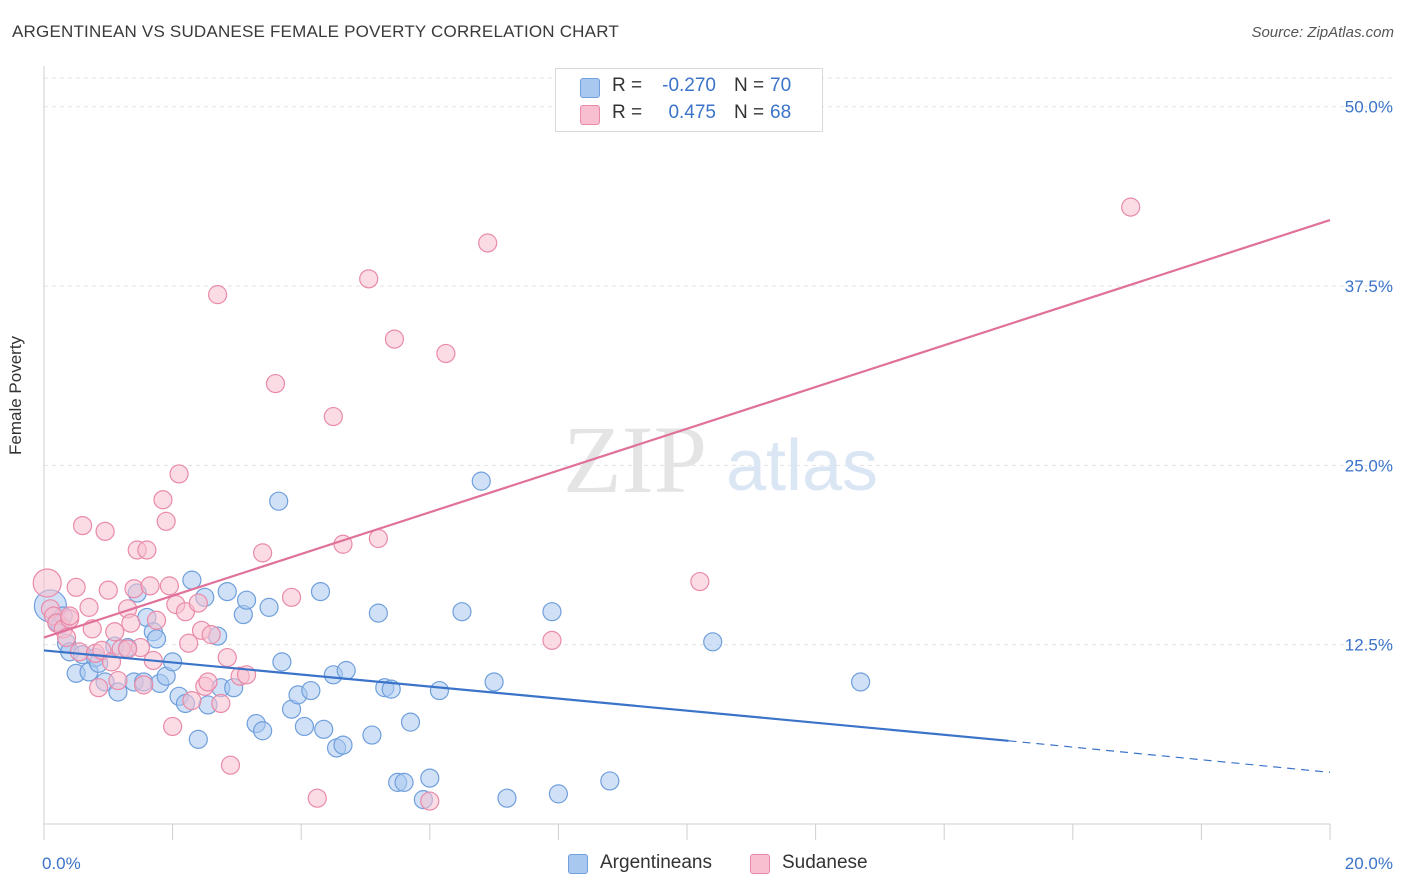 This screenshot has height=892, width=1406. I want to click on n-value: 70, so click(781, 85).